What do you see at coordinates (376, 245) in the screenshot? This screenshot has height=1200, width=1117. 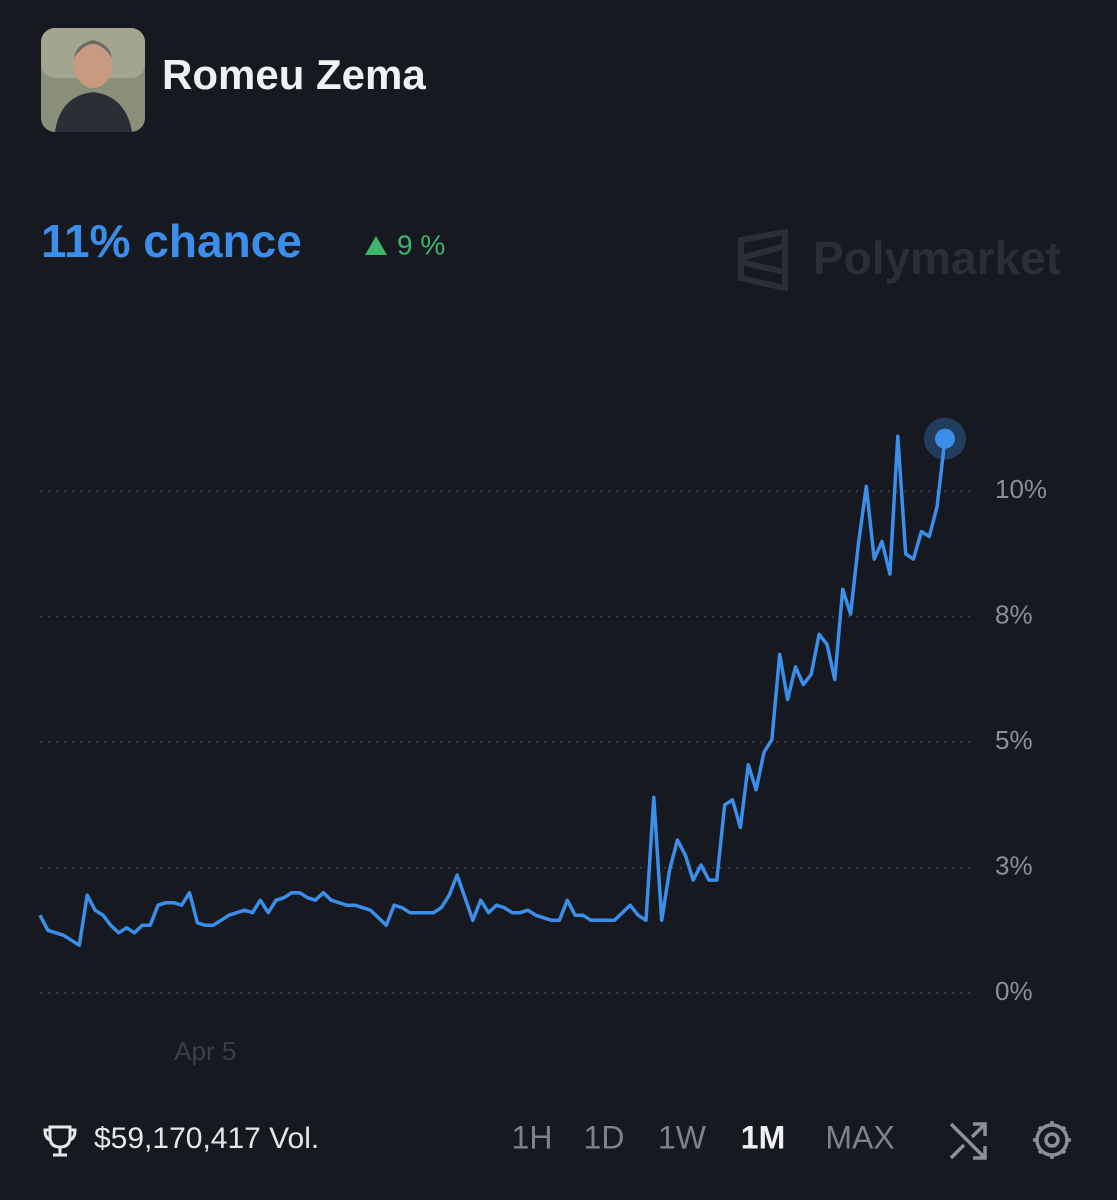 I see `change-arrow` at bounding box center [376, 245].